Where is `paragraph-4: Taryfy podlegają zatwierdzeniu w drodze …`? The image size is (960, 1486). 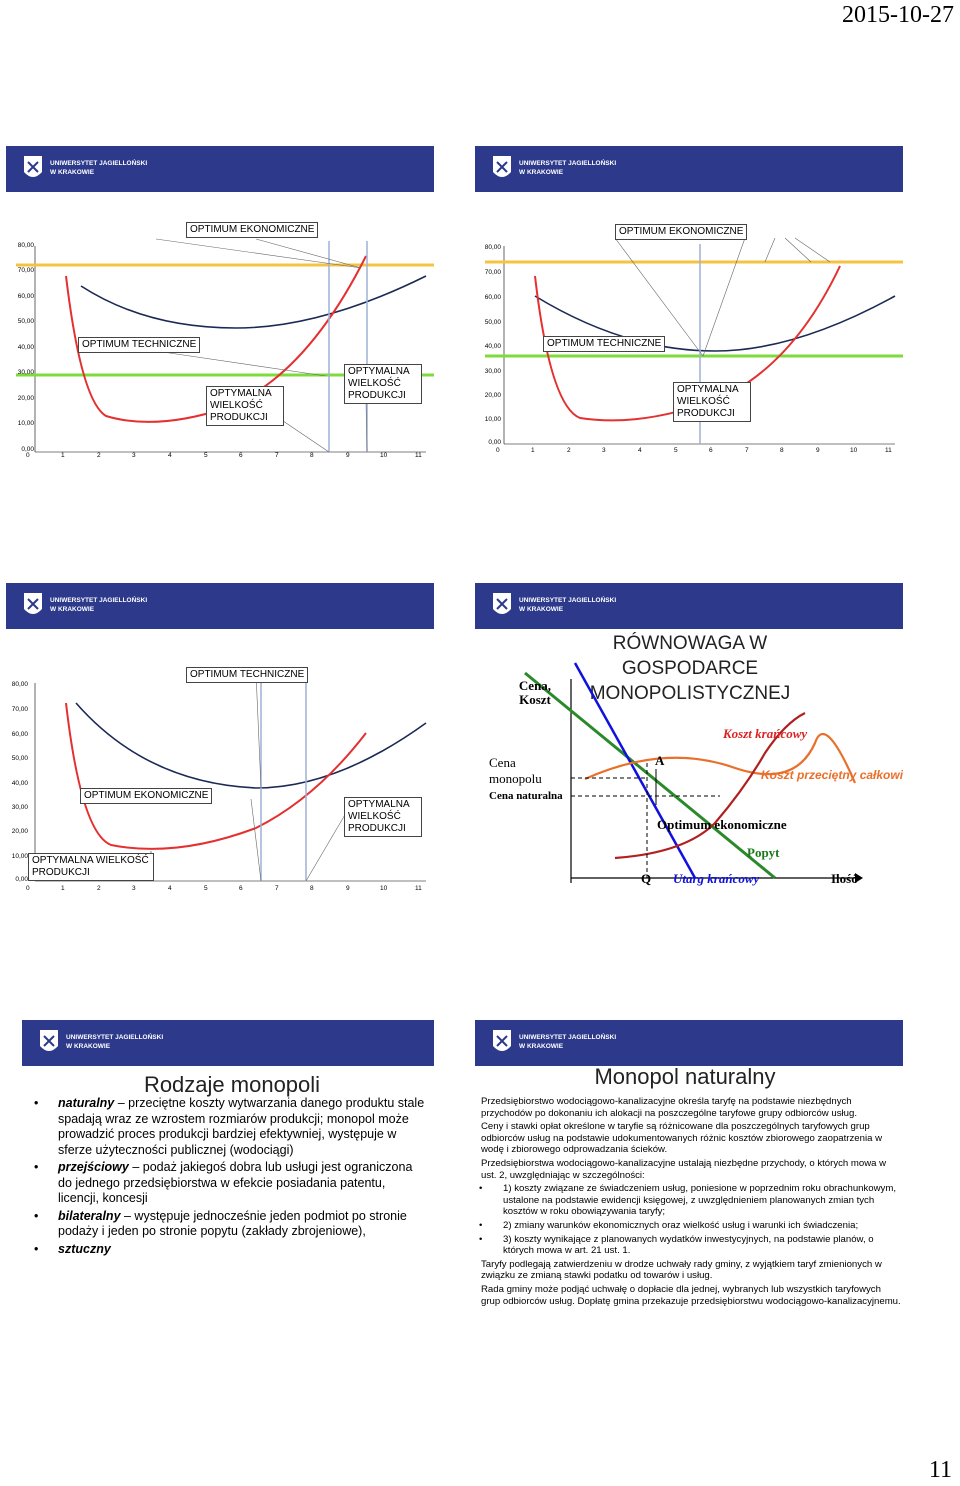
paragraph-4: Taryfy podlegają zatwierdzeniu w drodze … is located at coordinates (681, 1270).